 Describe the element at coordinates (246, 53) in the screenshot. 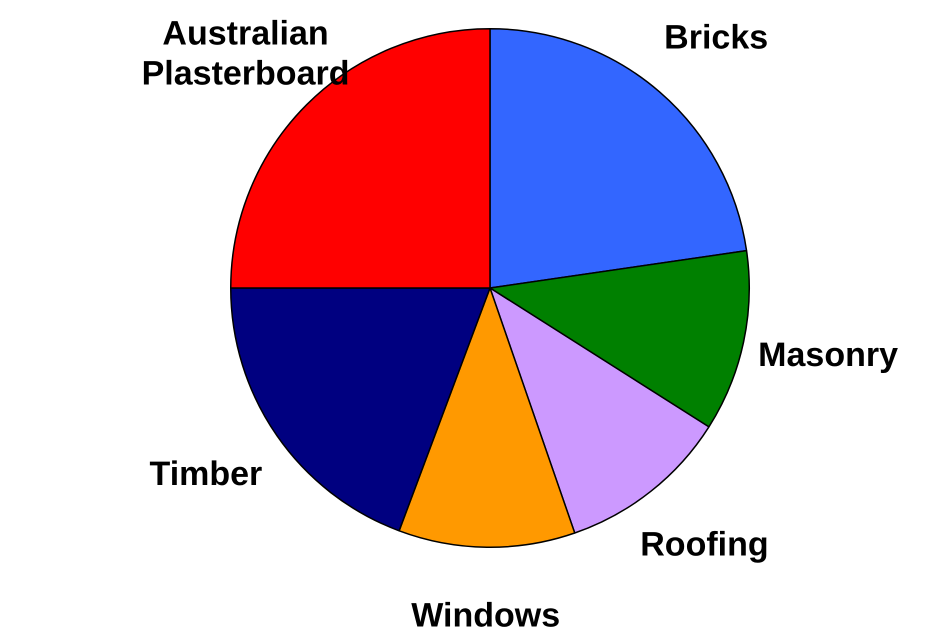

I see `slice-label: Australian Plasterboard` at that location.